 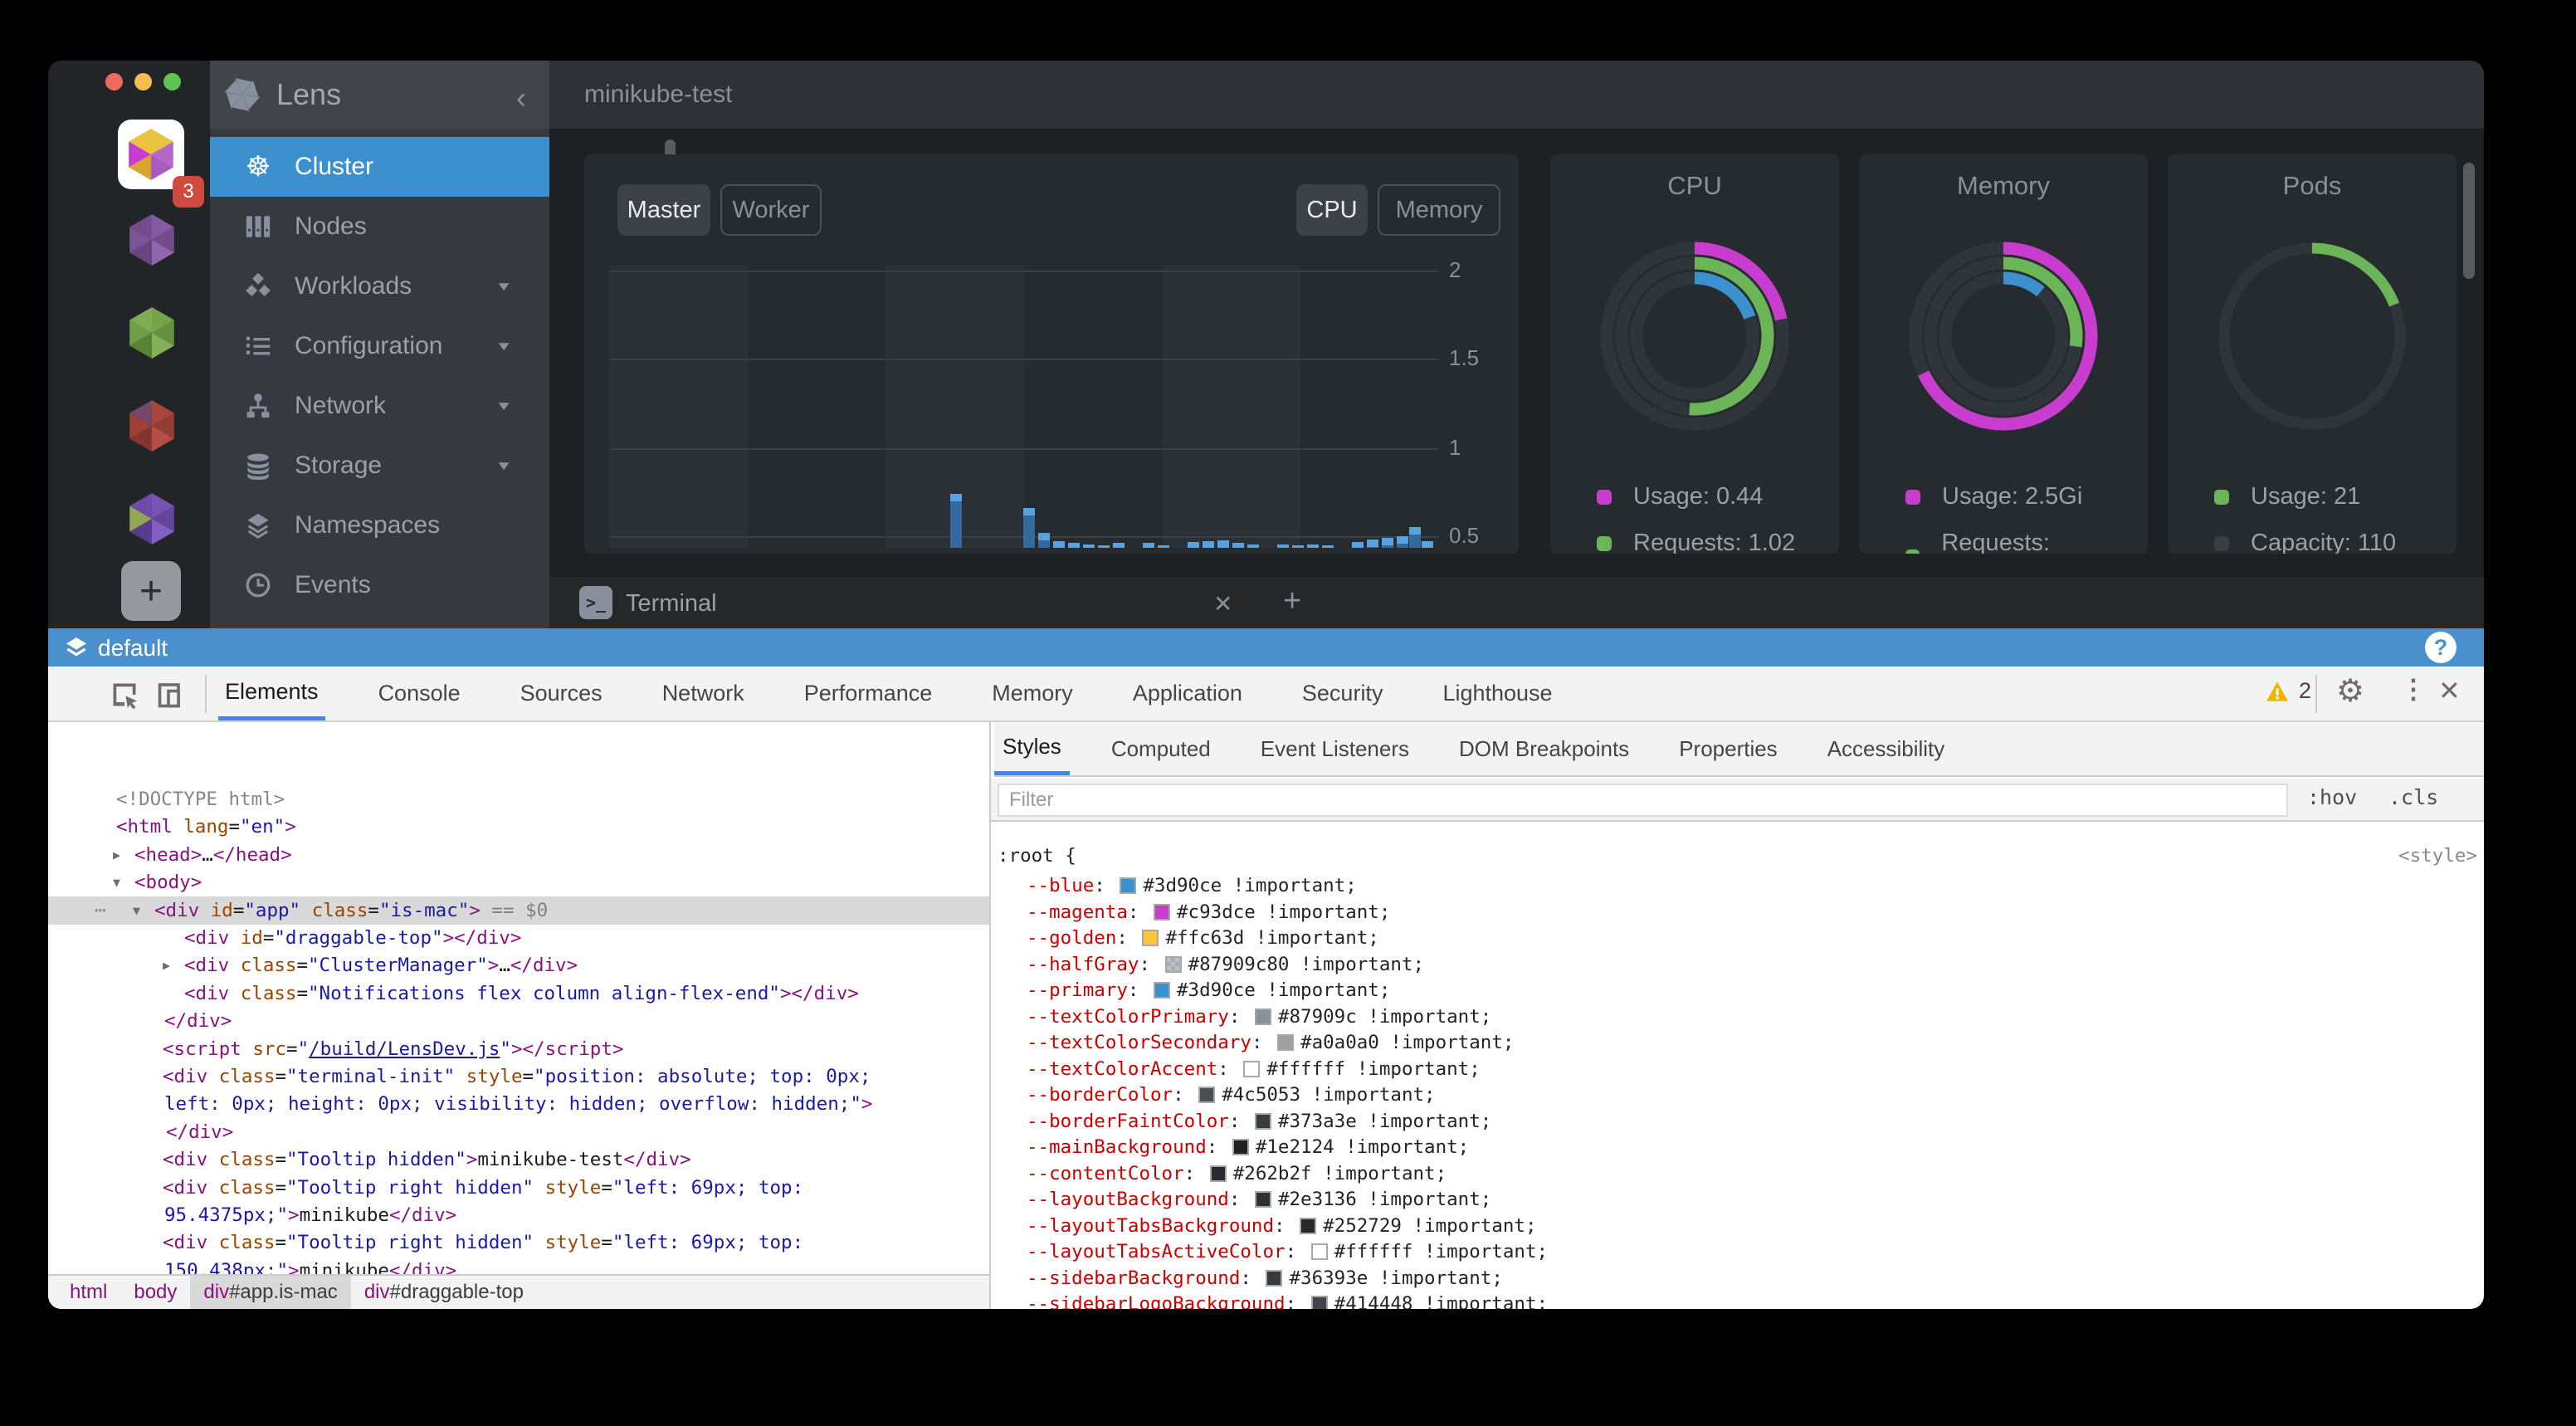 What do you see at coordinates (1208, 912) in the screenshot?
I see `css-variable-row: --magenta: #c93dce !important;` at bounding box center [1208, 912].